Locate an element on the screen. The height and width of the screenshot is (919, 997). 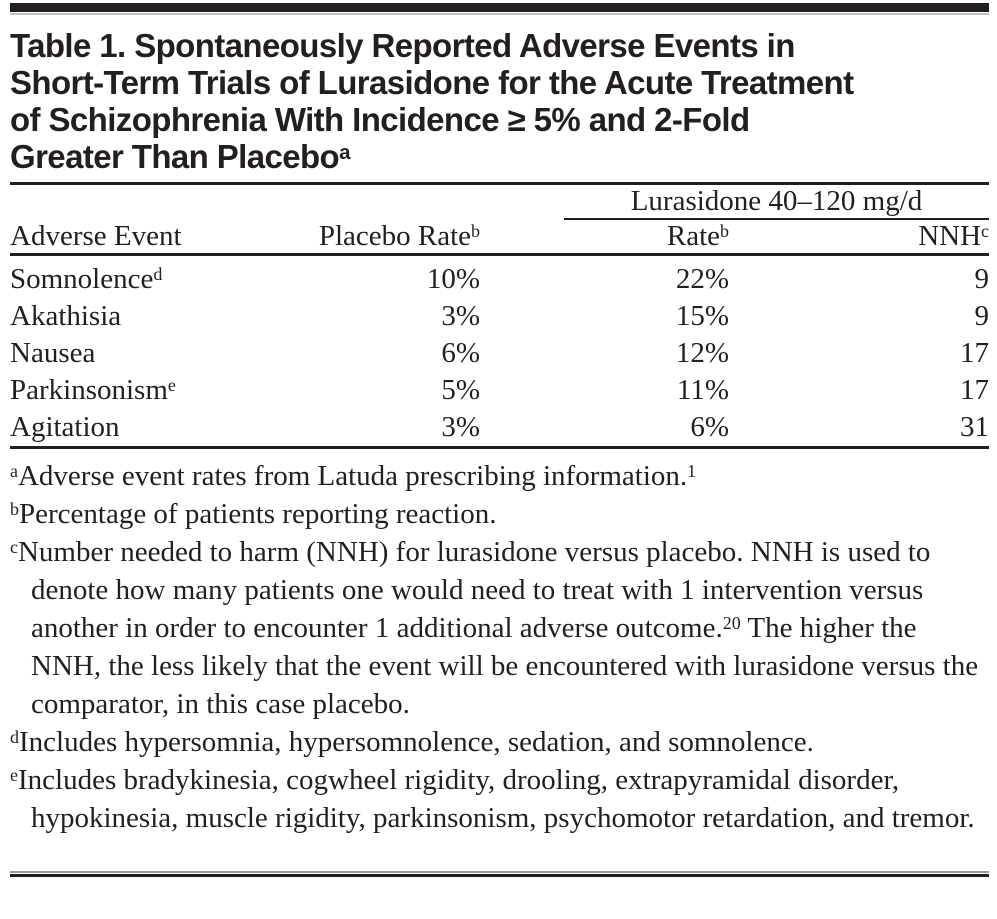
event-cell: Parkinsonisme is located at coordinates (150, 390).